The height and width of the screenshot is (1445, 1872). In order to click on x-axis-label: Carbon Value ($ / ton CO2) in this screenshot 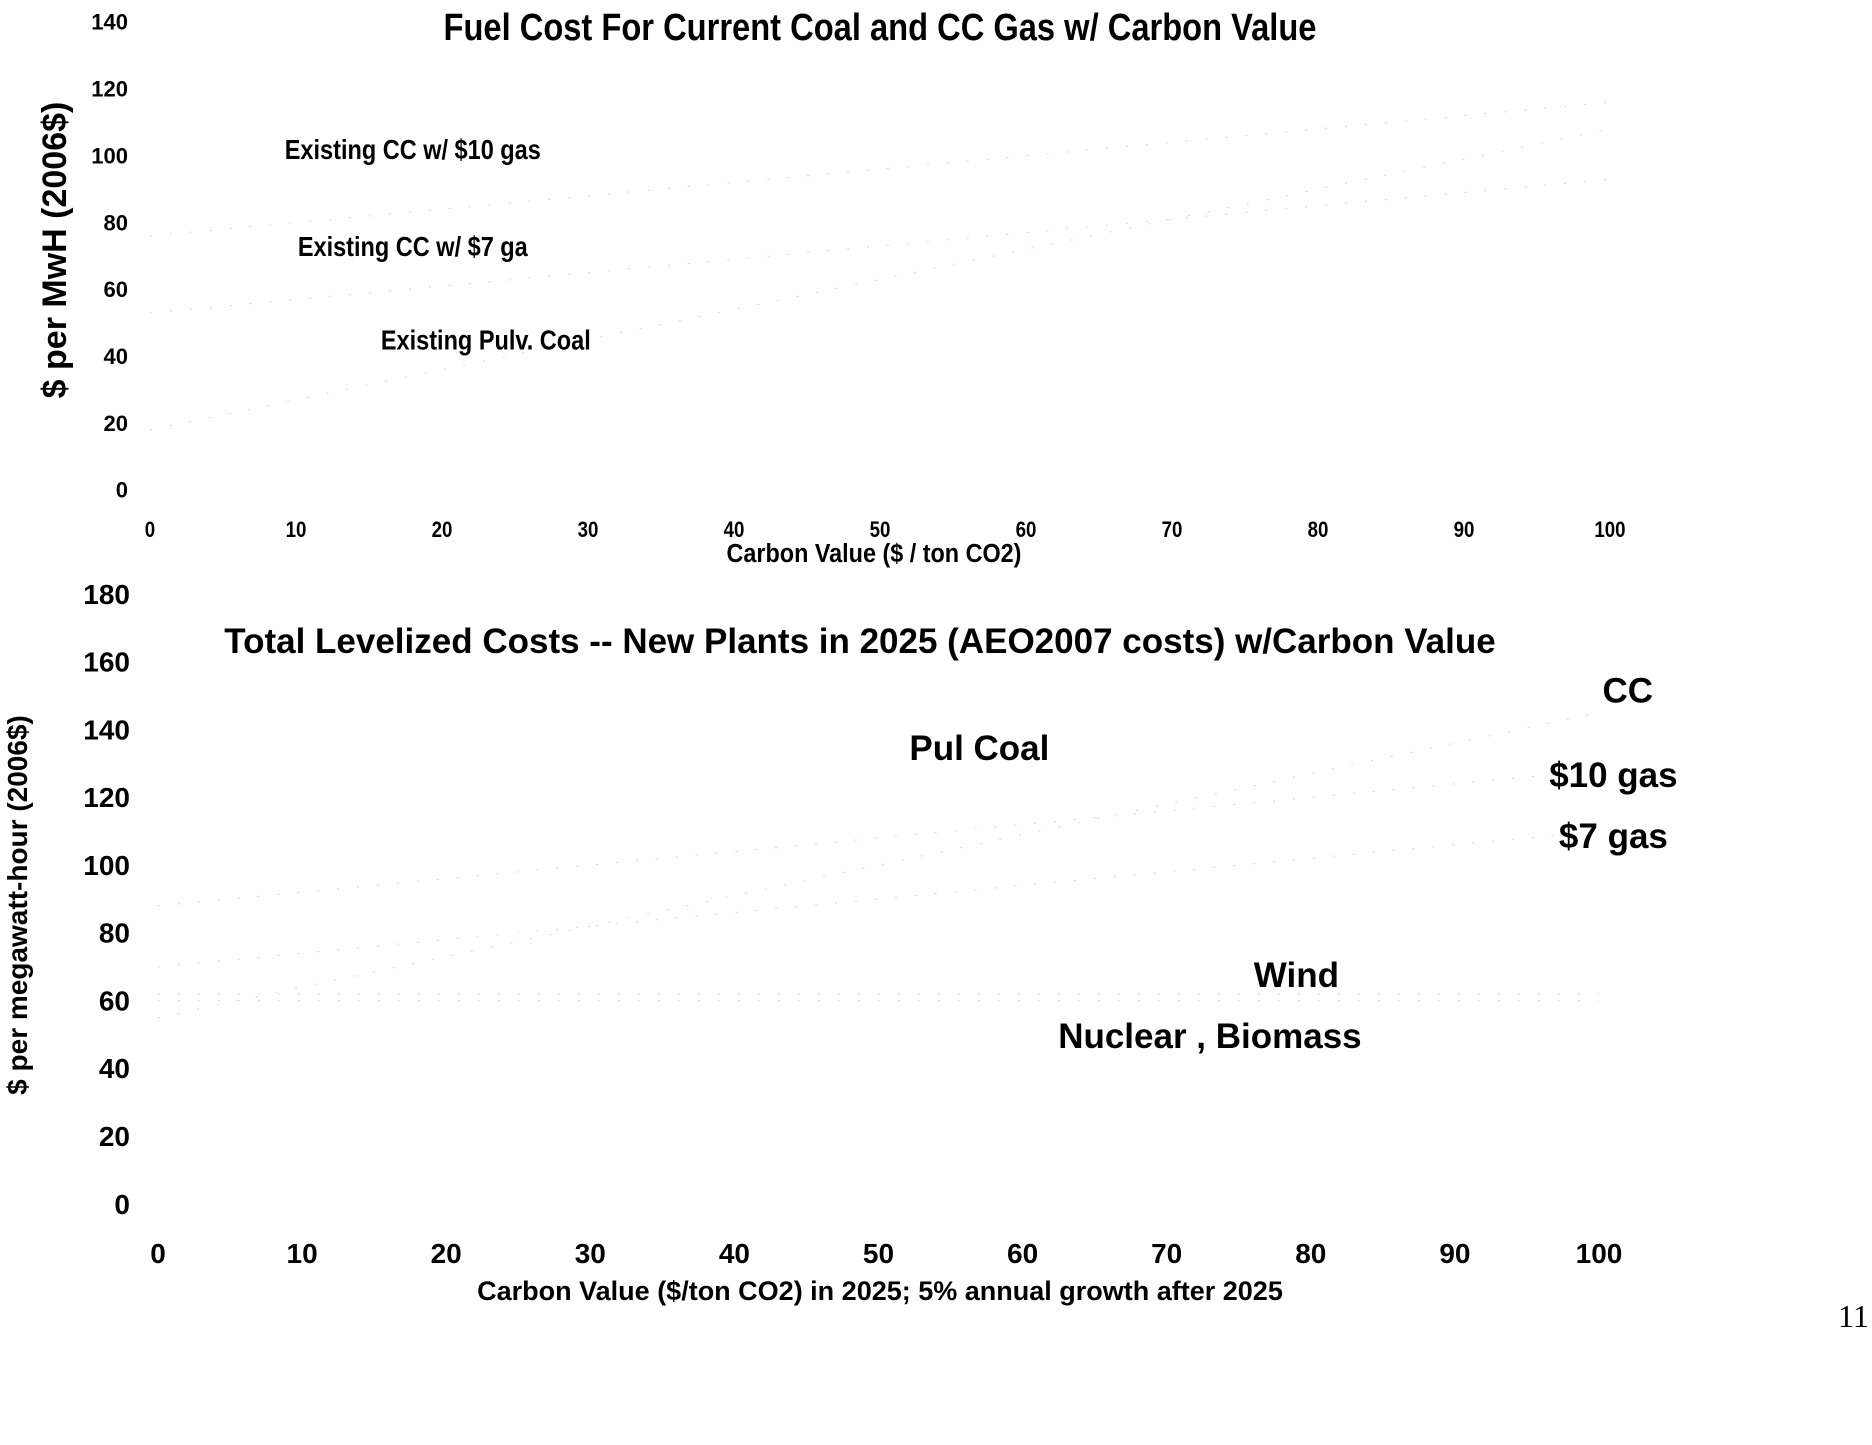, I will do `click(874, 554)`.